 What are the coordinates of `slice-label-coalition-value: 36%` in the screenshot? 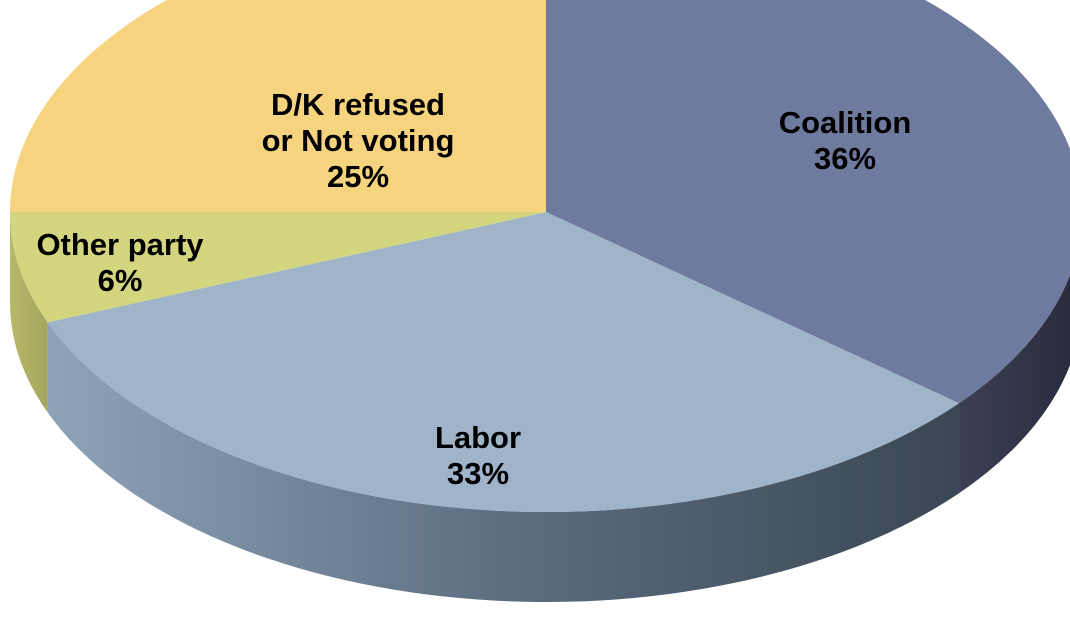 It's located at (845, 158).